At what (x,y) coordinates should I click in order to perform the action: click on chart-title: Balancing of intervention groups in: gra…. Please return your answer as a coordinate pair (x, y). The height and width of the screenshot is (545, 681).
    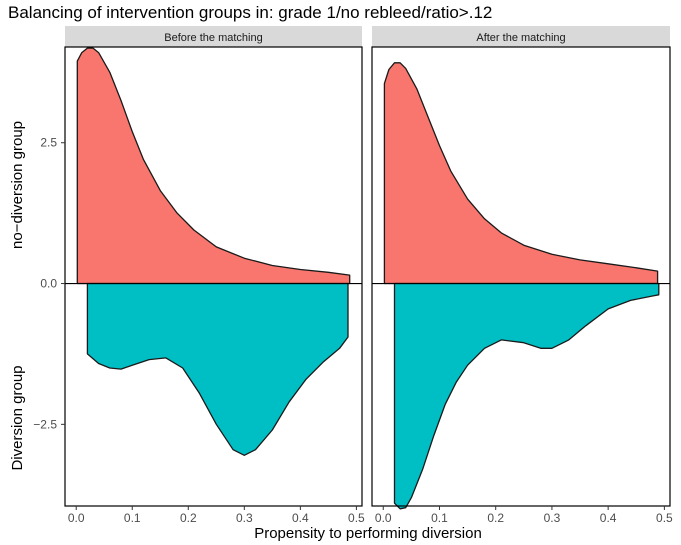
    Looking at the image, I should click on (250, 12).